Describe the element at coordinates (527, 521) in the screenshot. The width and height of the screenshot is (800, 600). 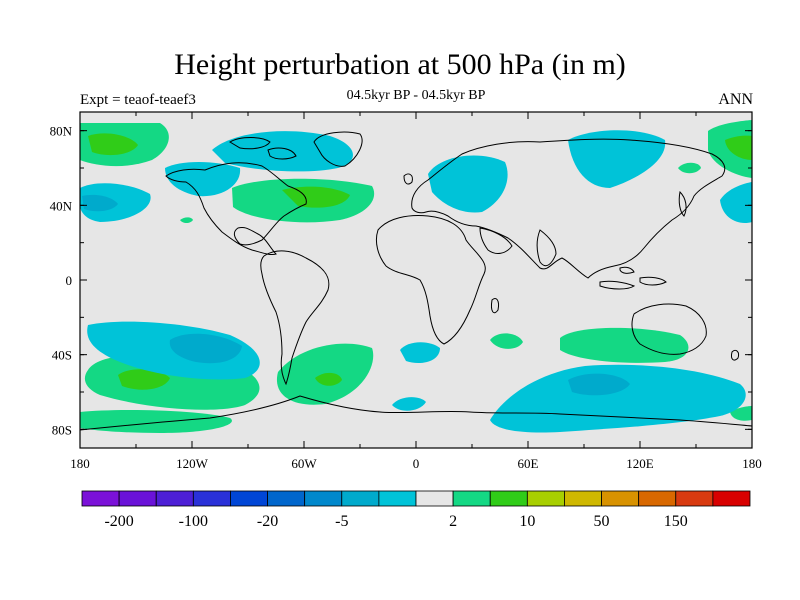
I see `colorbar-label: 10` at that location.